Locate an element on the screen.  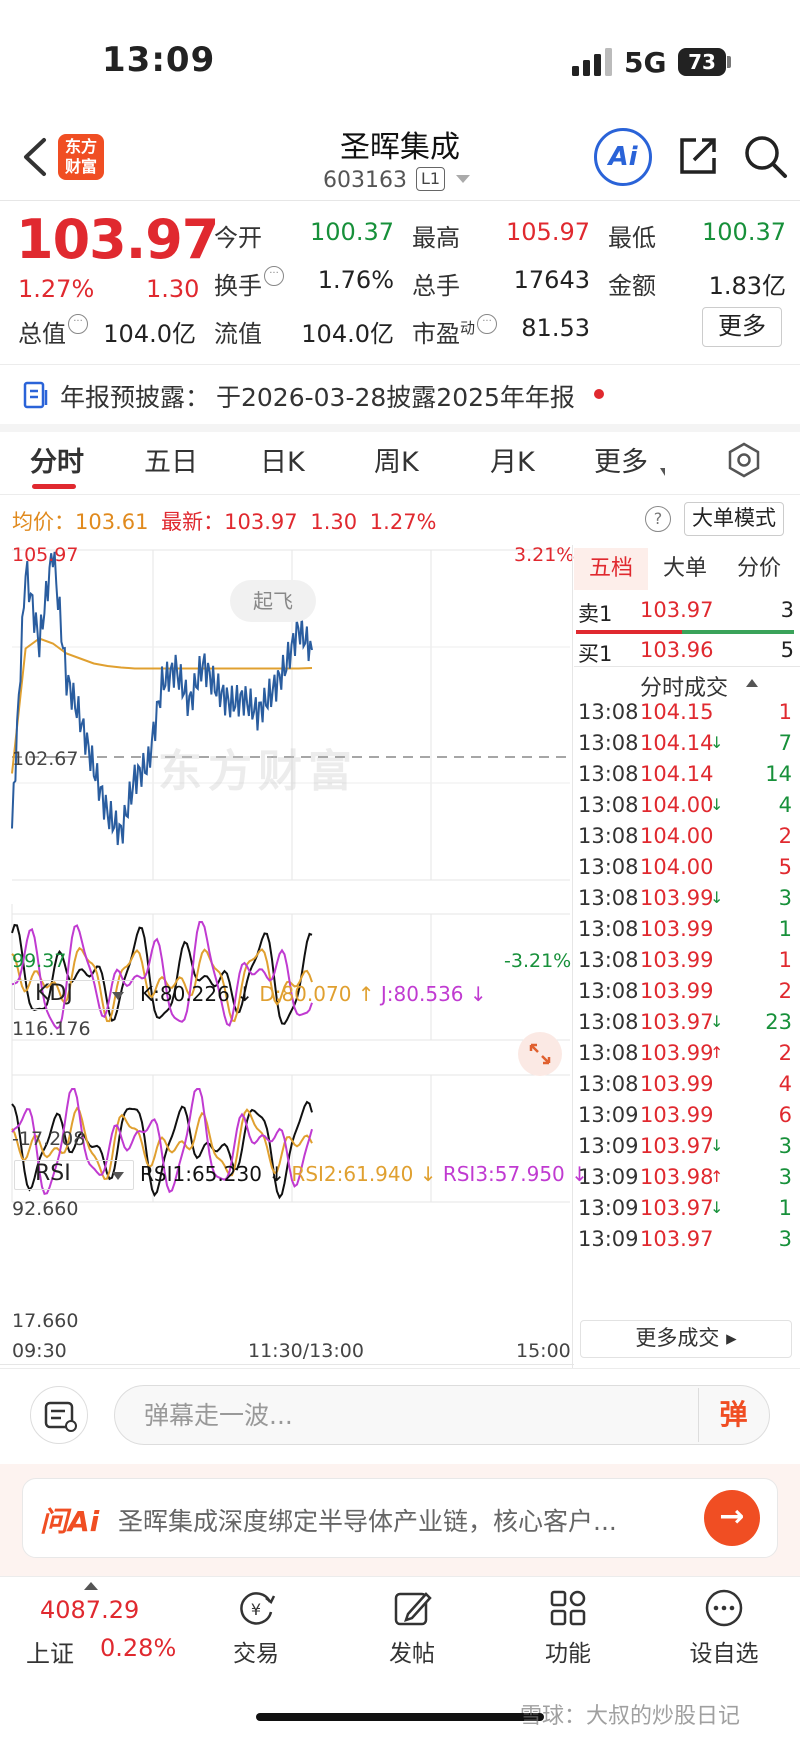
help-icon: ? is located at coordinates (658, 519).